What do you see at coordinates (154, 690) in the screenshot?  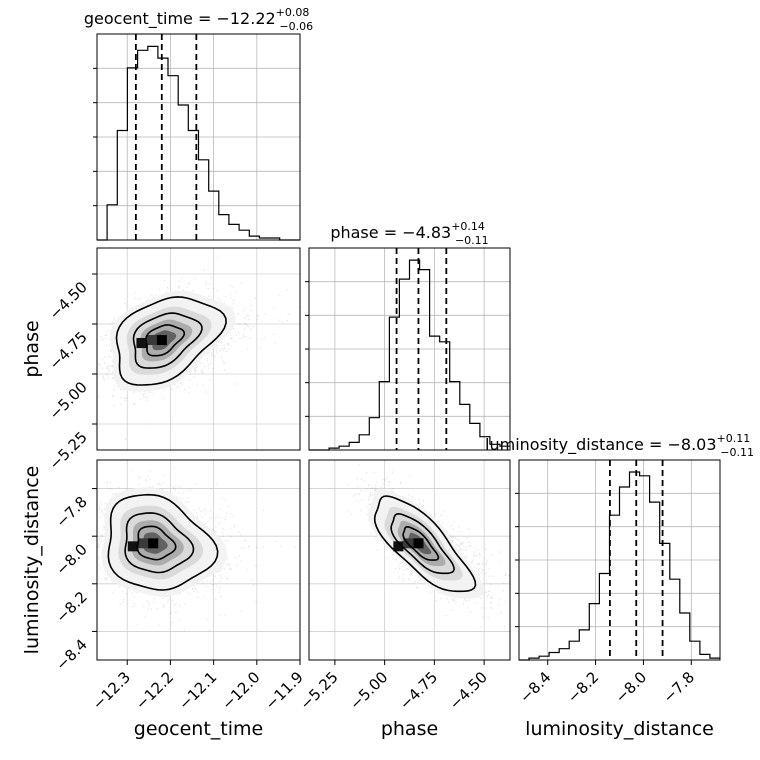 I see `x-tick-label-geocent_time: −12.2` at bounding box center [154, 690].